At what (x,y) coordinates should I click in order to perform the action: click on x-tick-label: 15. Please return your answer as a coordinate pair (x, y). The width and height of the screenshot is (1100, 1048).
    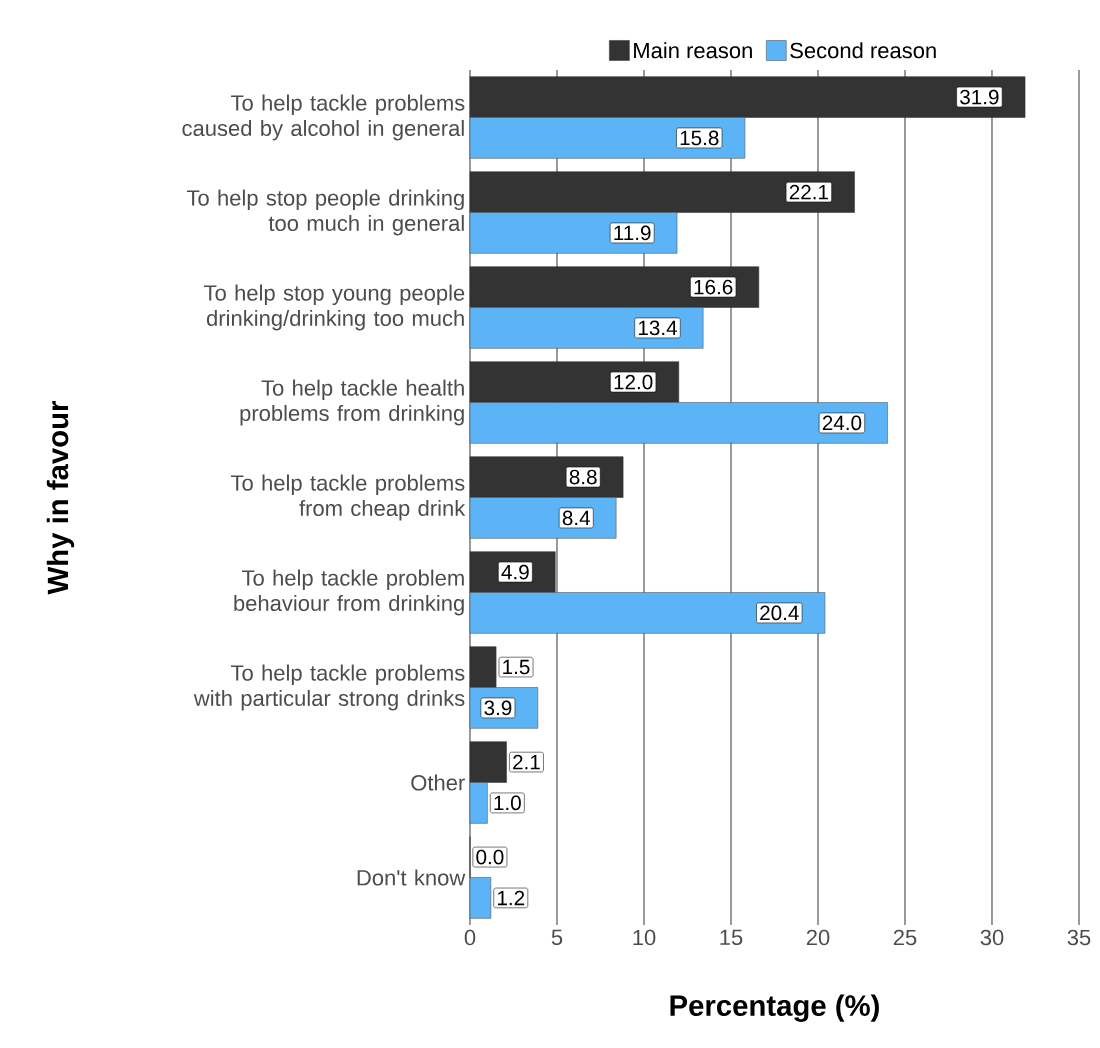
    Looking at the image, I should click on (731, 937).